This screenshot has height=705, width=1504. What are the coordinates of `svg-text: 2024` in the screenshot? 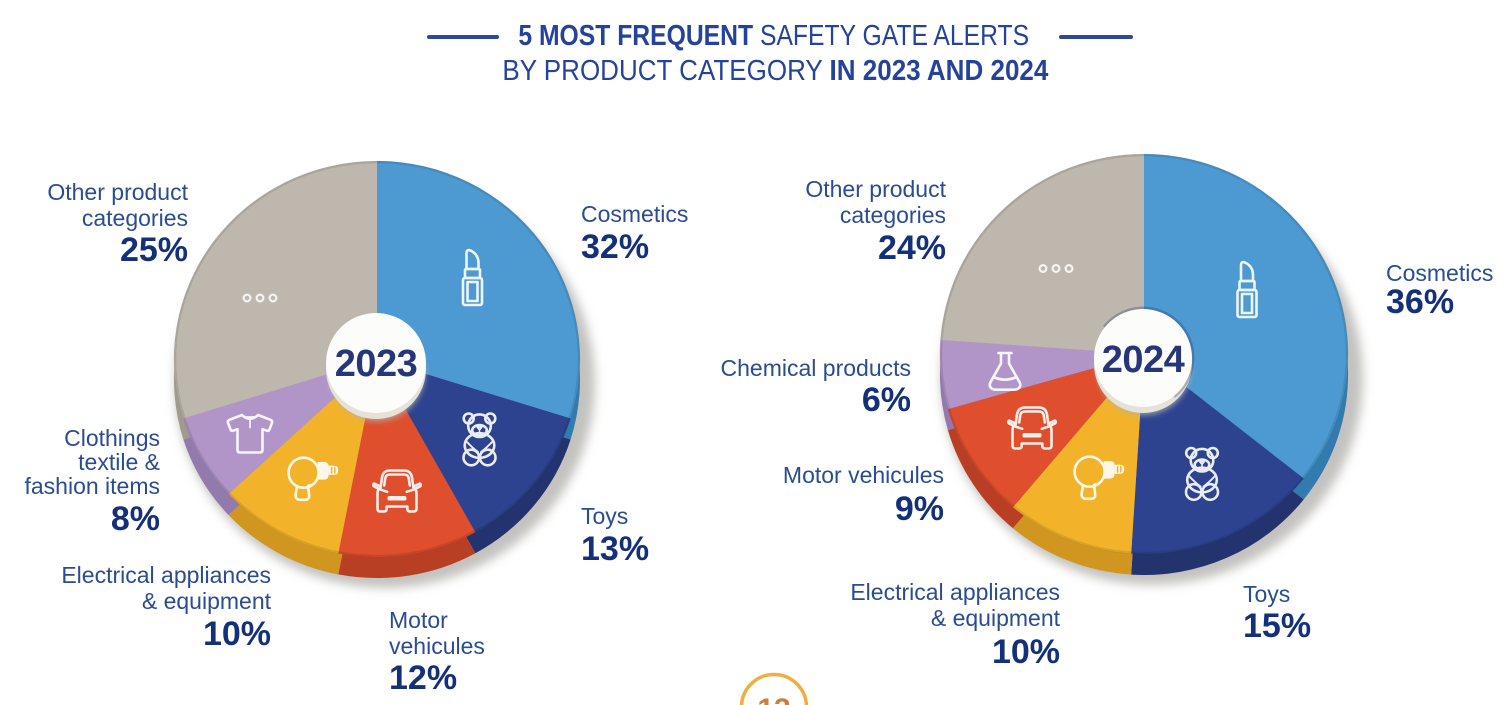 It's located at (1143, 360).